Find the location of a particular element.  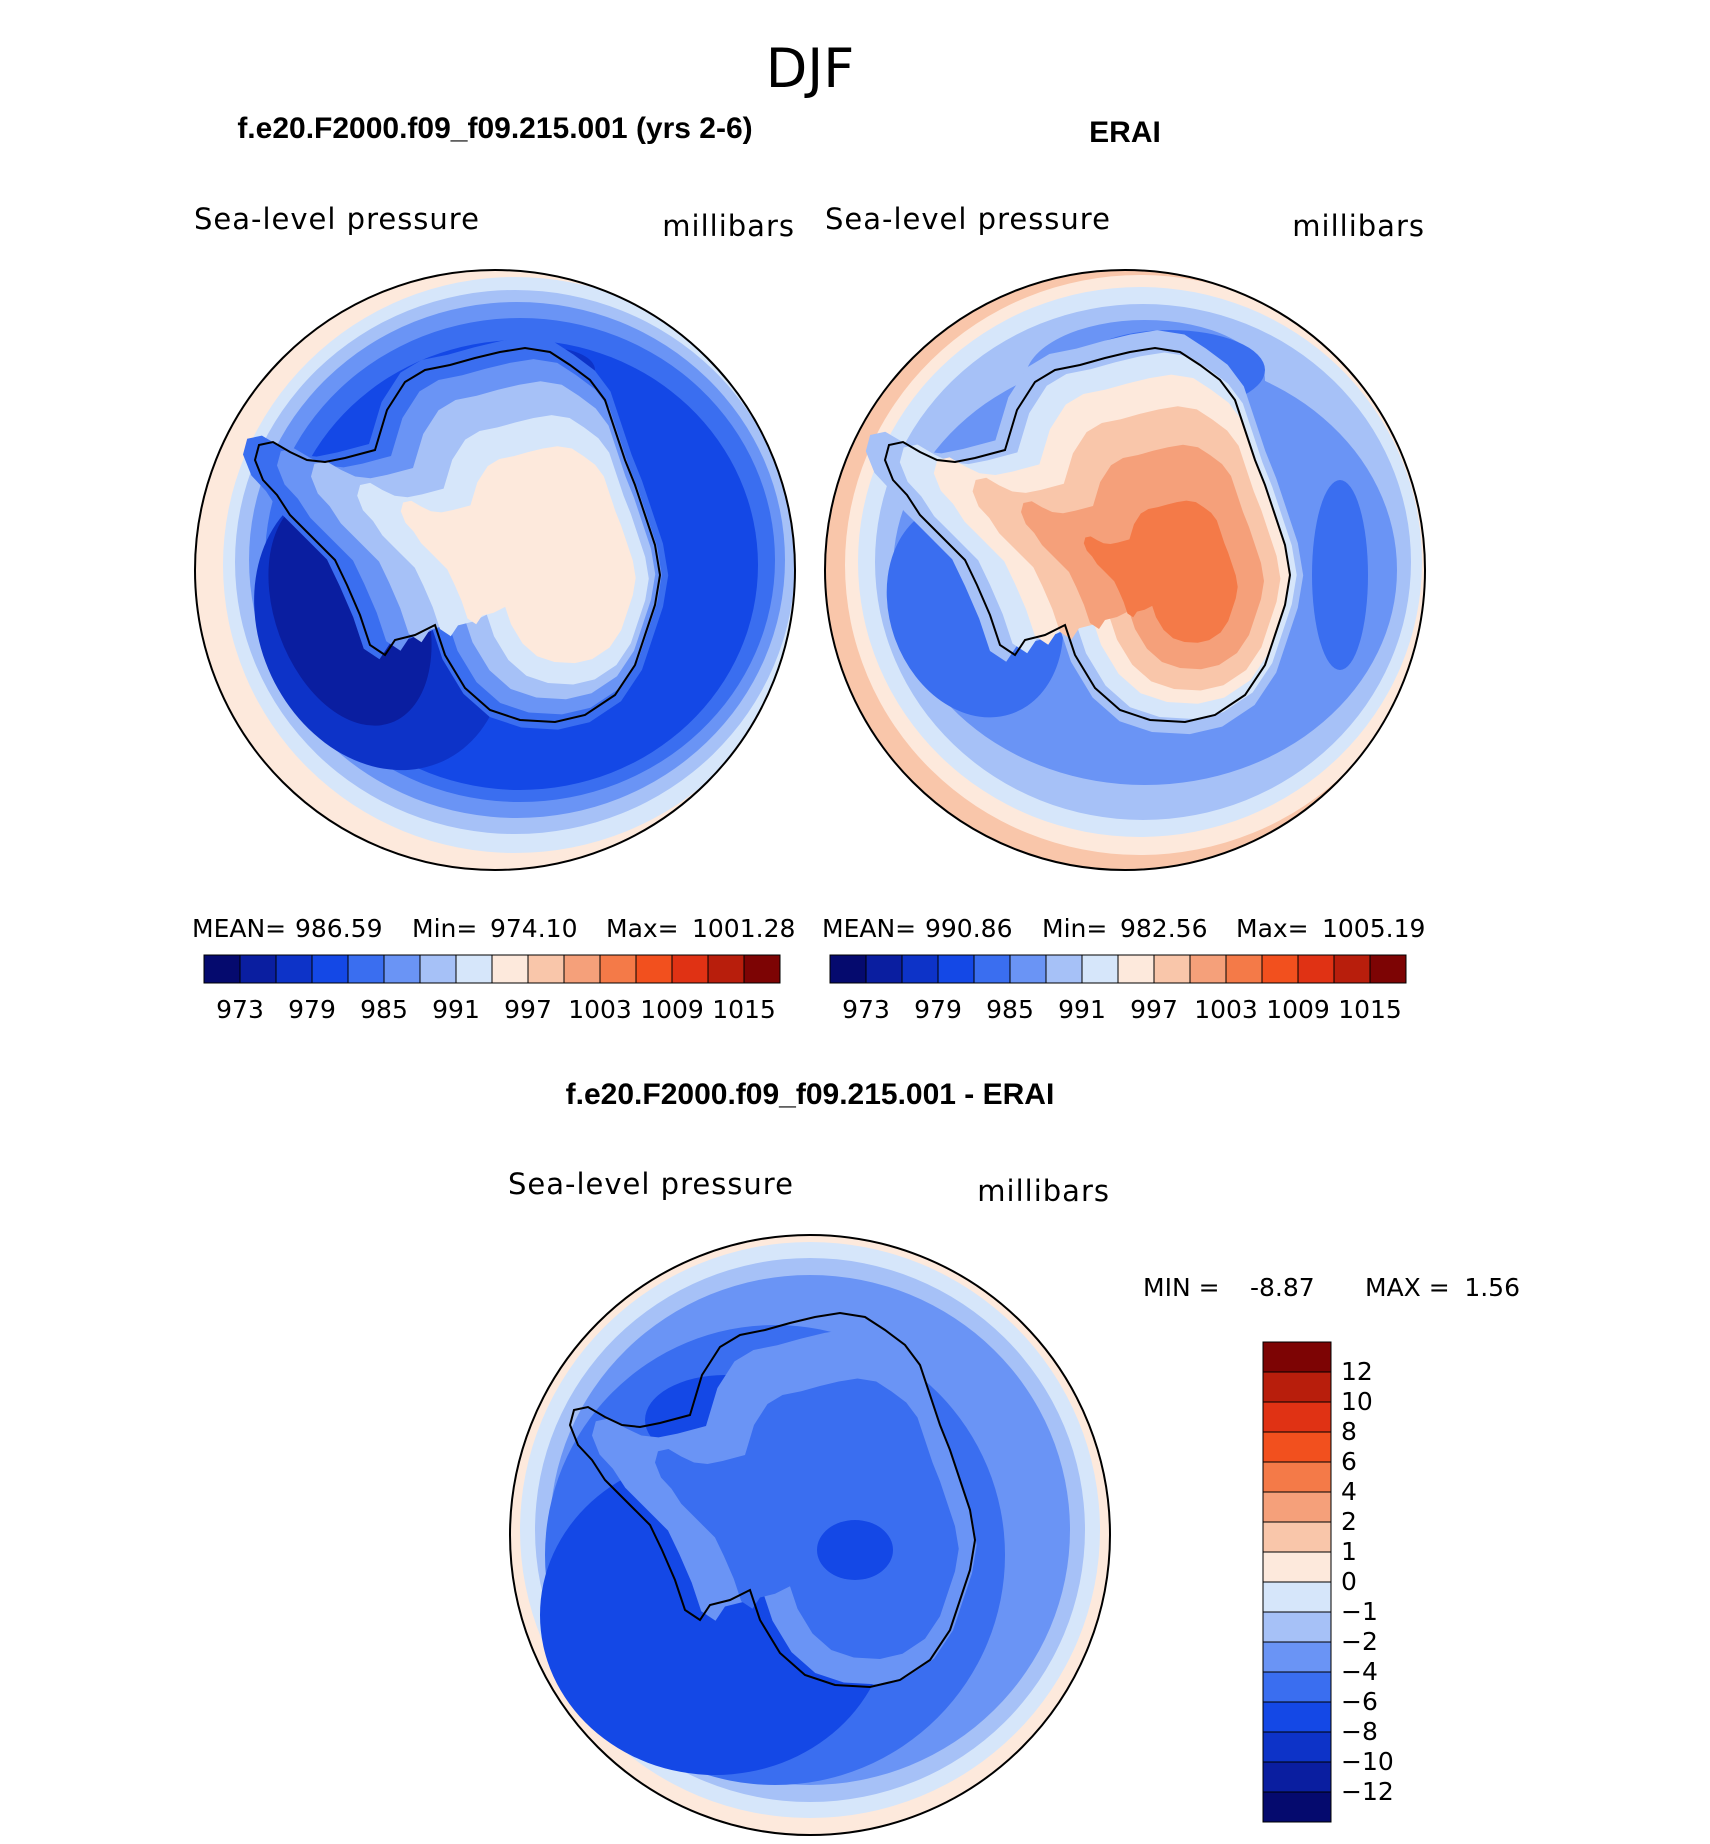

obs-coastline is located at coordinates (1087, 535).